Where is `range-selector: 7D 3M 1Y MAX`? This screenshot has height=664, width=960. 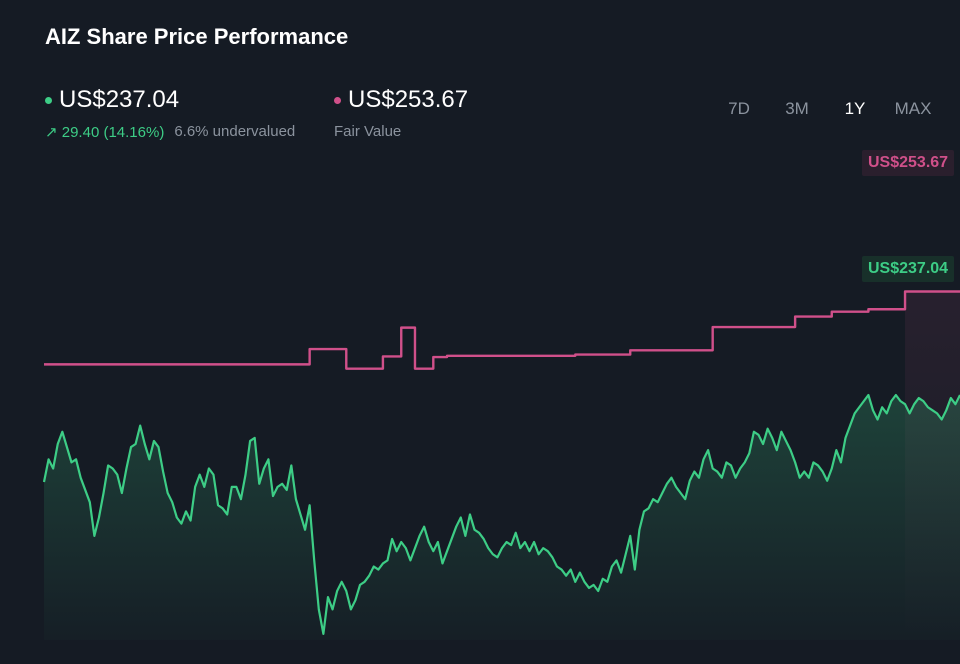 range-selector: 7D 3M 1Y MAX is located at coordinates (826, 109).